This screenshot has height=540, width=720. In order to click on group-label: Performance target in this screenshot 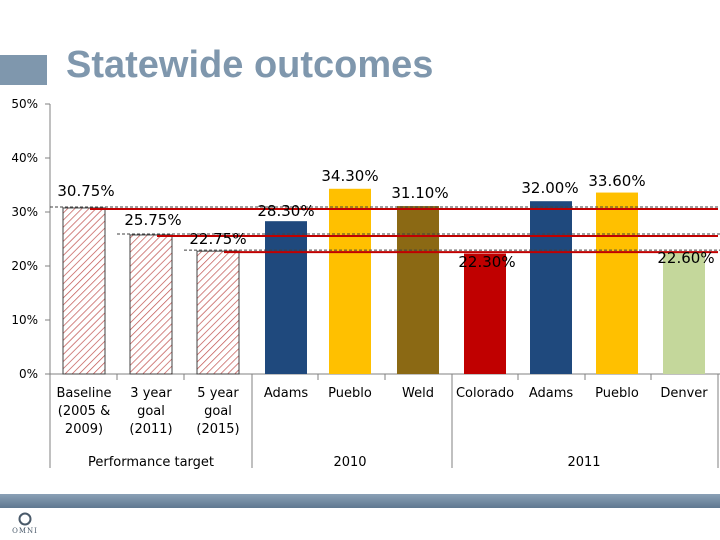, I will do `click(151, 462)`.